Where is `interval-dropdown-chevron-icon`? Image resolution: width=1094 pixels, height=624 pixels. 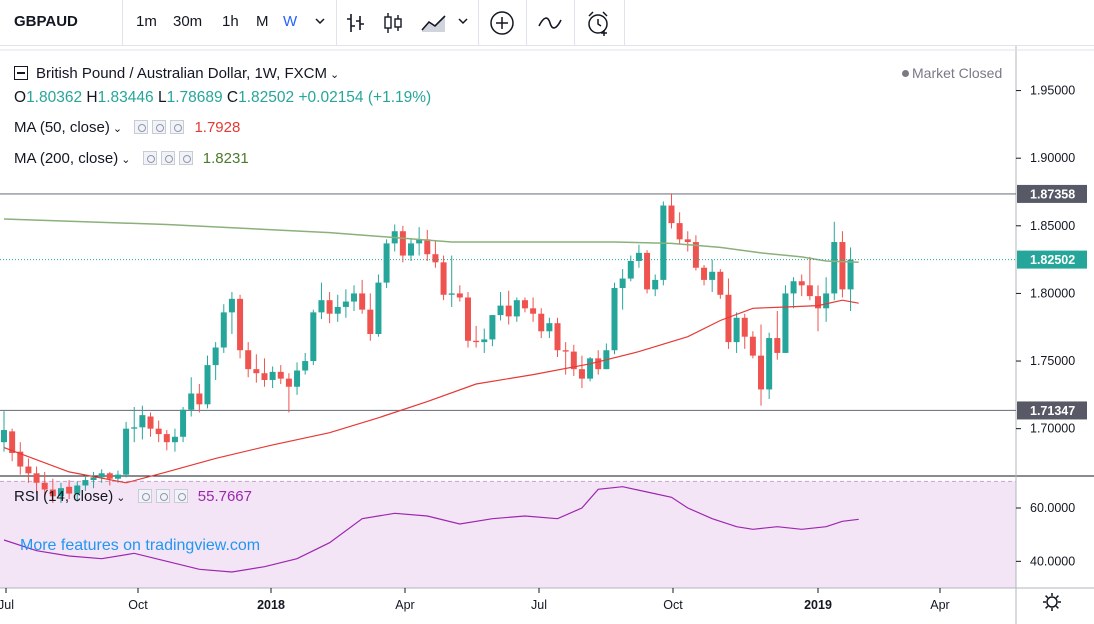
interval-dropdown-chevron-icon is located at coordinates (320, 21).